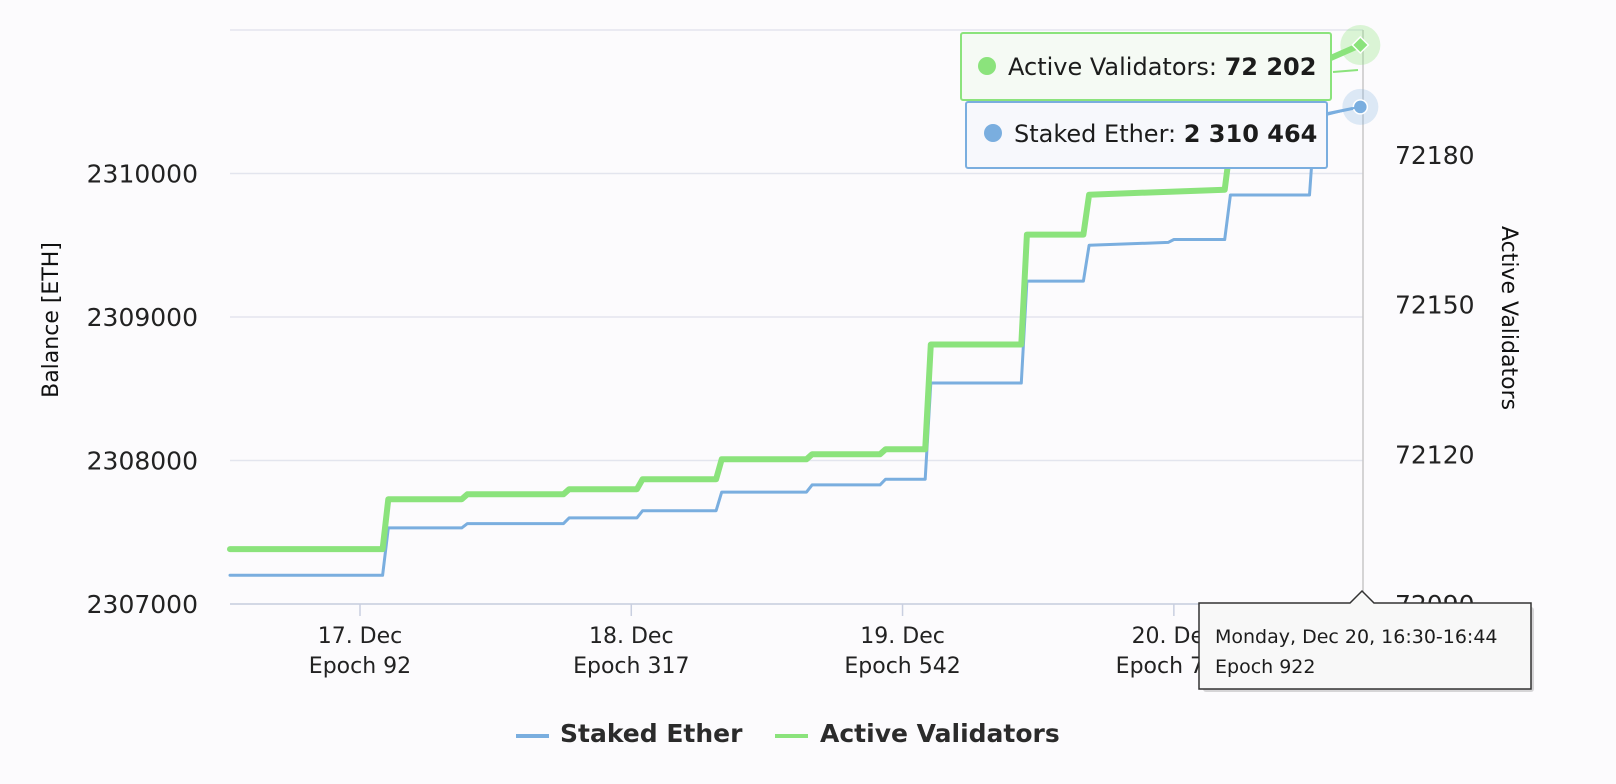 The width and height of the screenshot is (1616, 784). I want to click on legend-label-active-validators: Active Validators, so click(940, 733).